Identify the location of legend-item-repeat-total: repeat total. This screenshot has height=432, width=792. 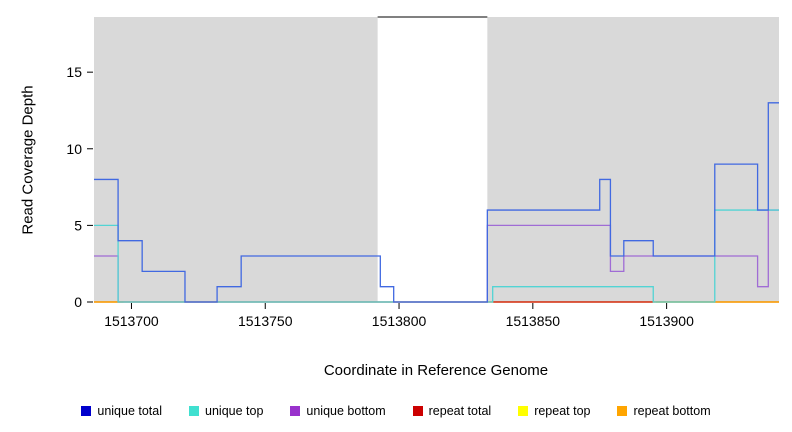
(452, 411).